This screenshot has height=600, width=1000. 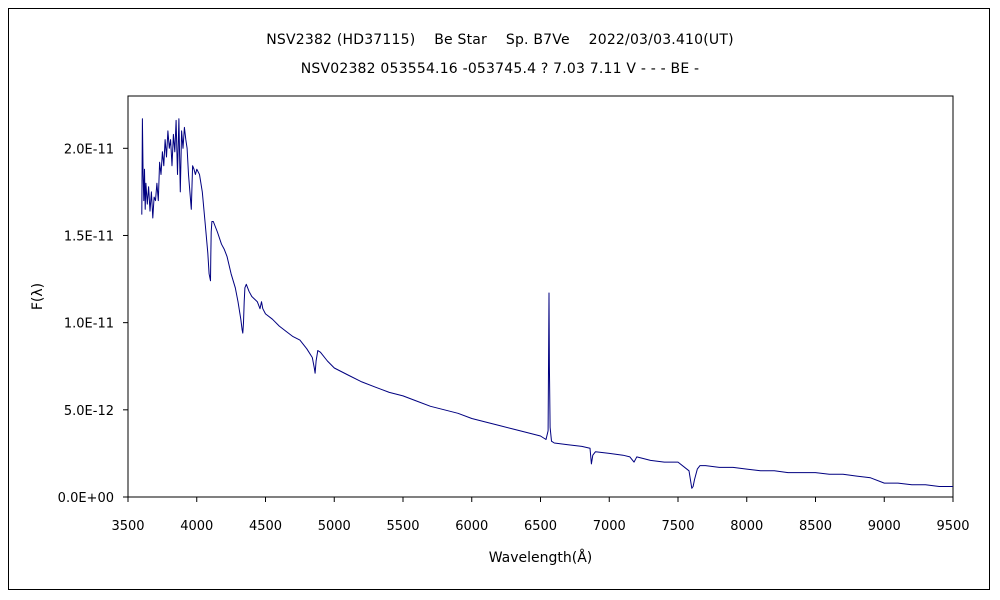 I want to click on x-tick-label: 3500, so click(x=127, y=526).